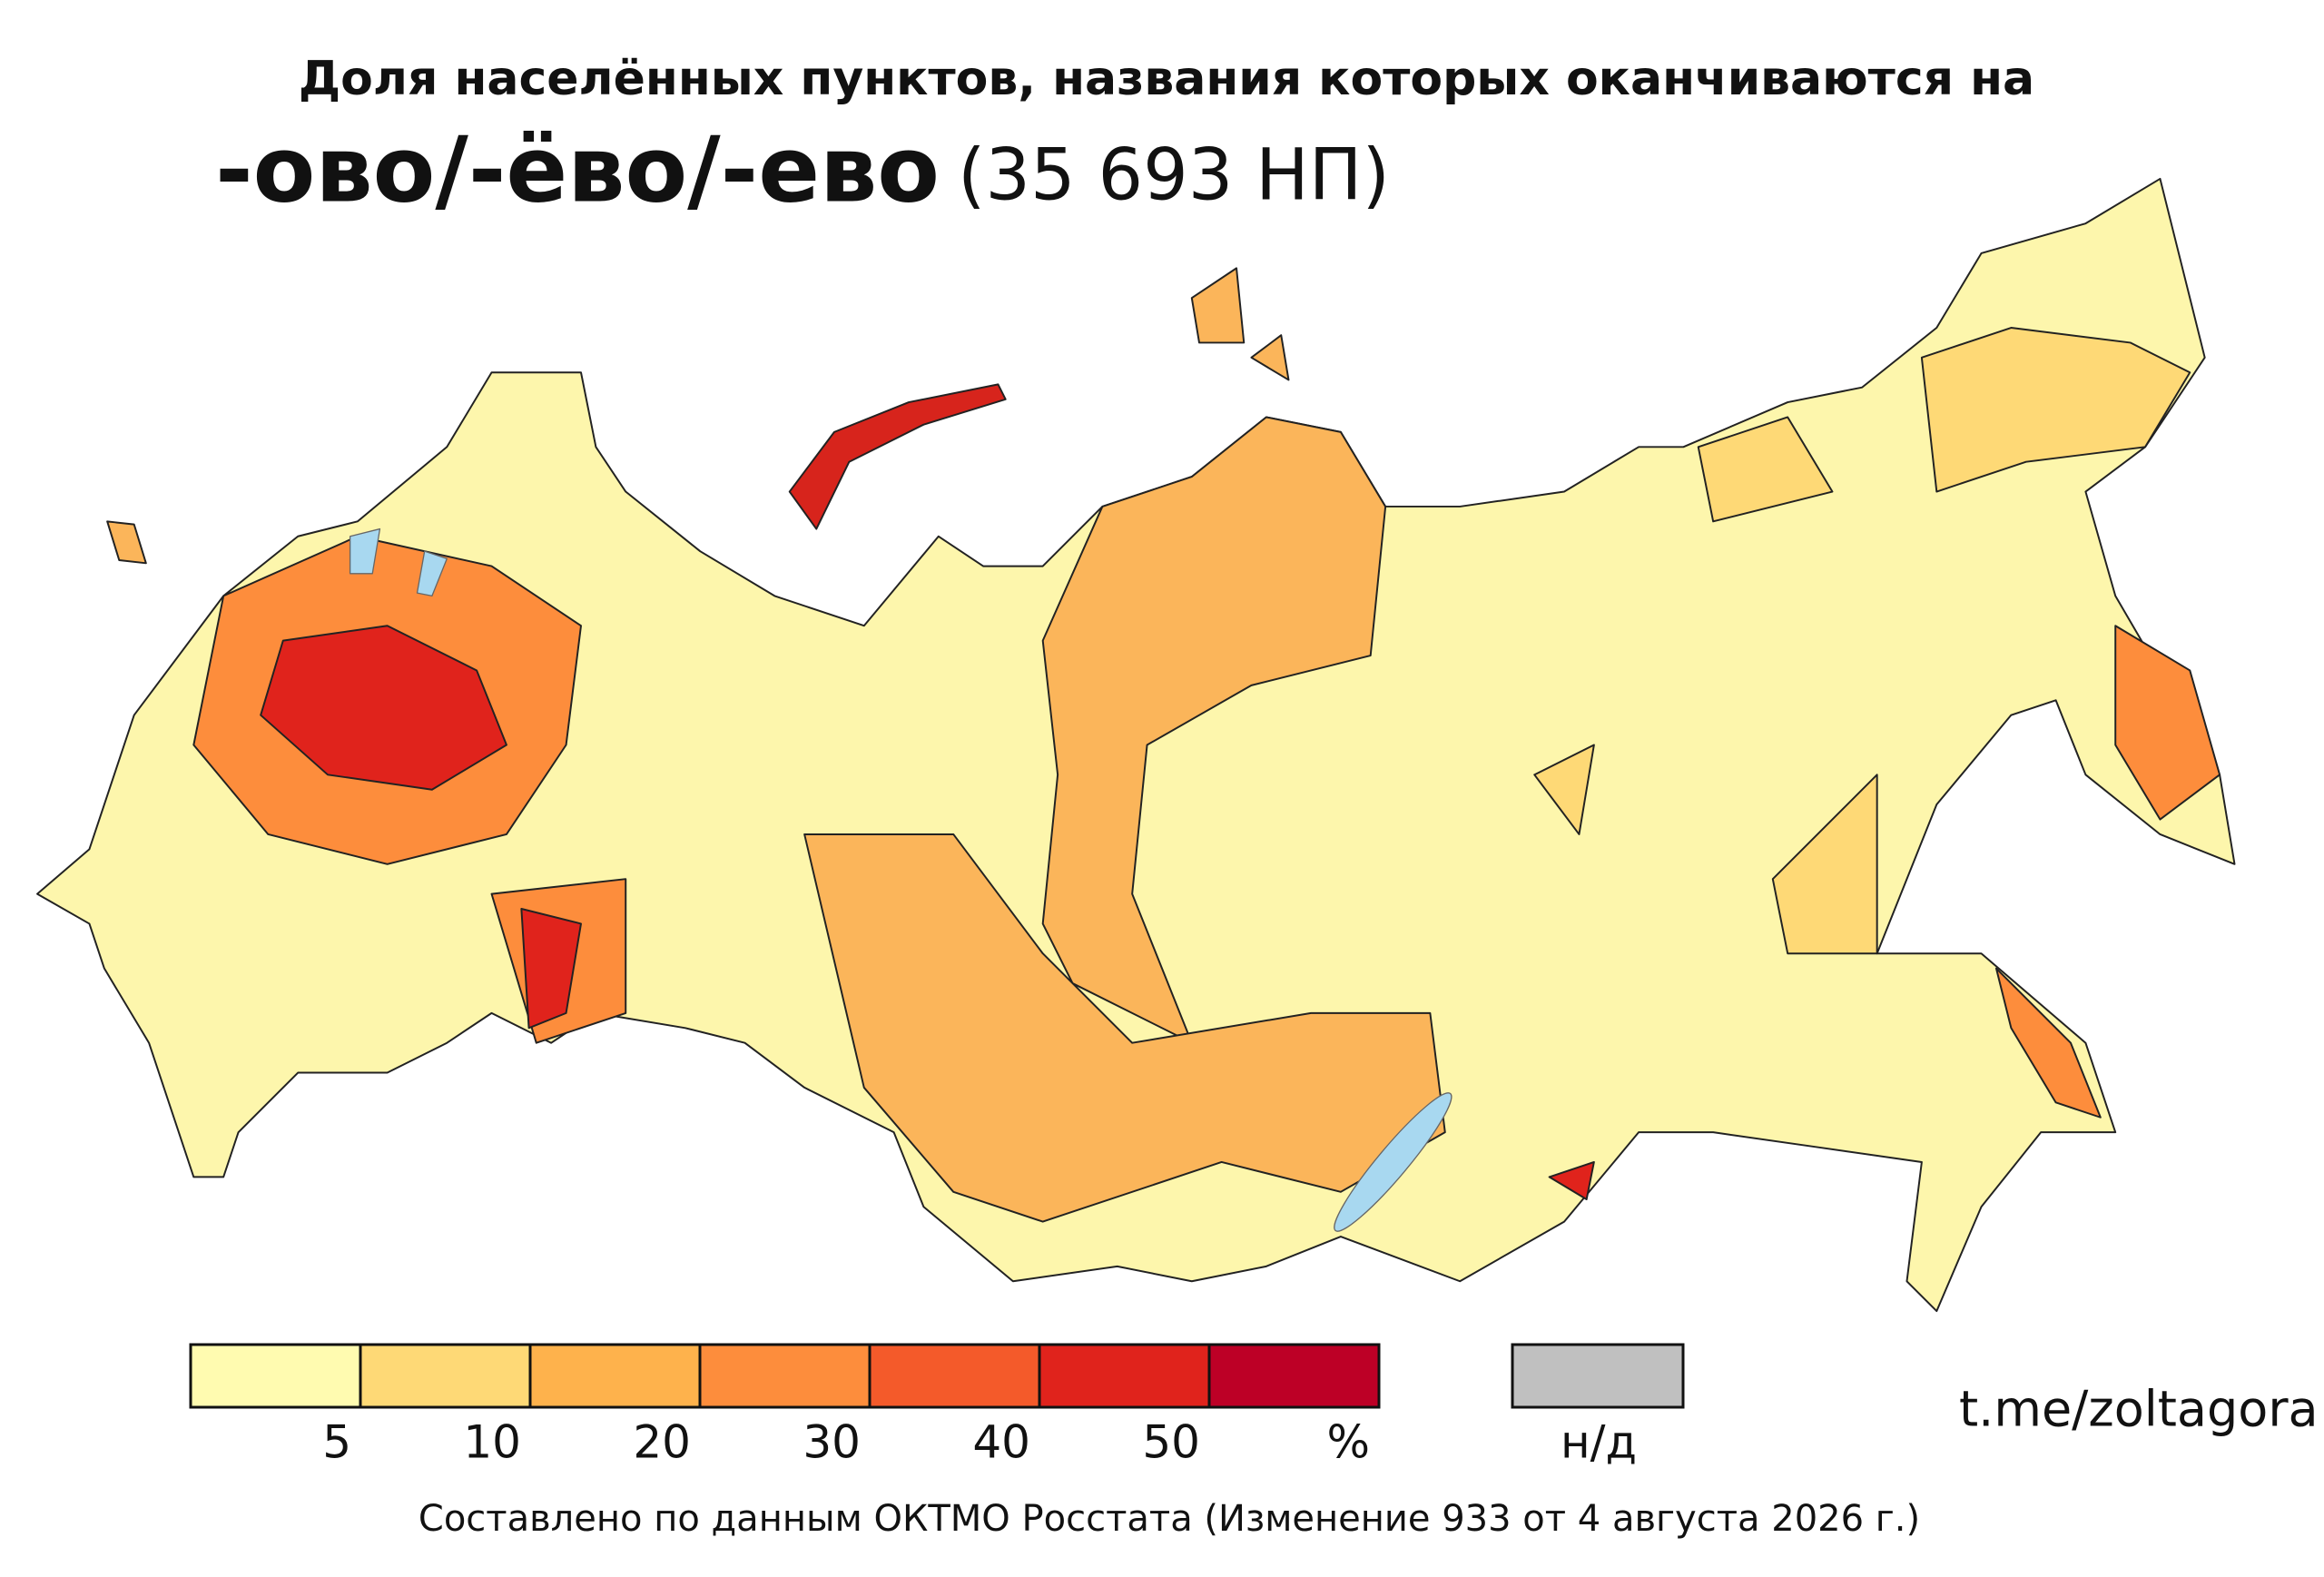 The width and height of the screenshot is (2324, 1577). I want to click on legend-tick-label: 30, so click(832, 1443).